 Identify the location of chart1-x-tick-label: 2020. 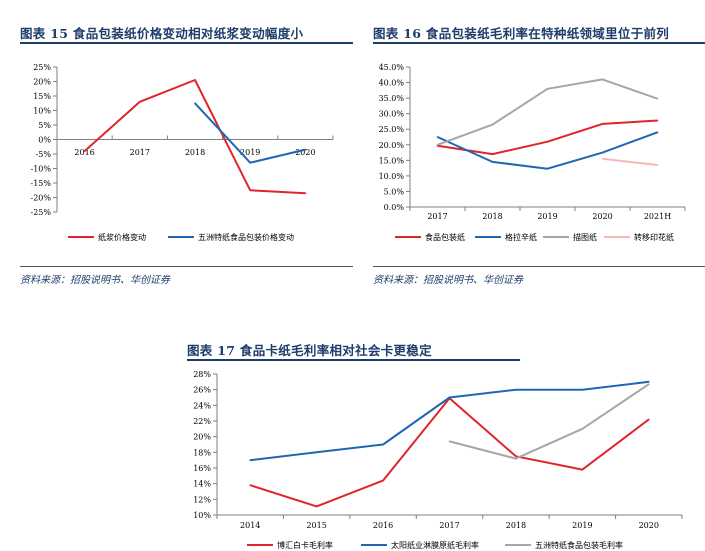
(602, 216).